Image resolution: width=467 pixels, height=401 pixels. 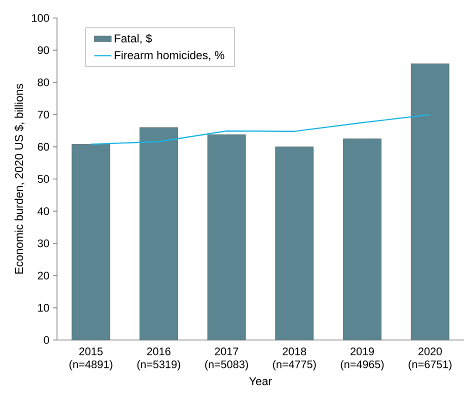 What do you see at coordinates (44, 146) in the screenshot?
I see `y-tick-label: 60` at bounding box center [44, 146].